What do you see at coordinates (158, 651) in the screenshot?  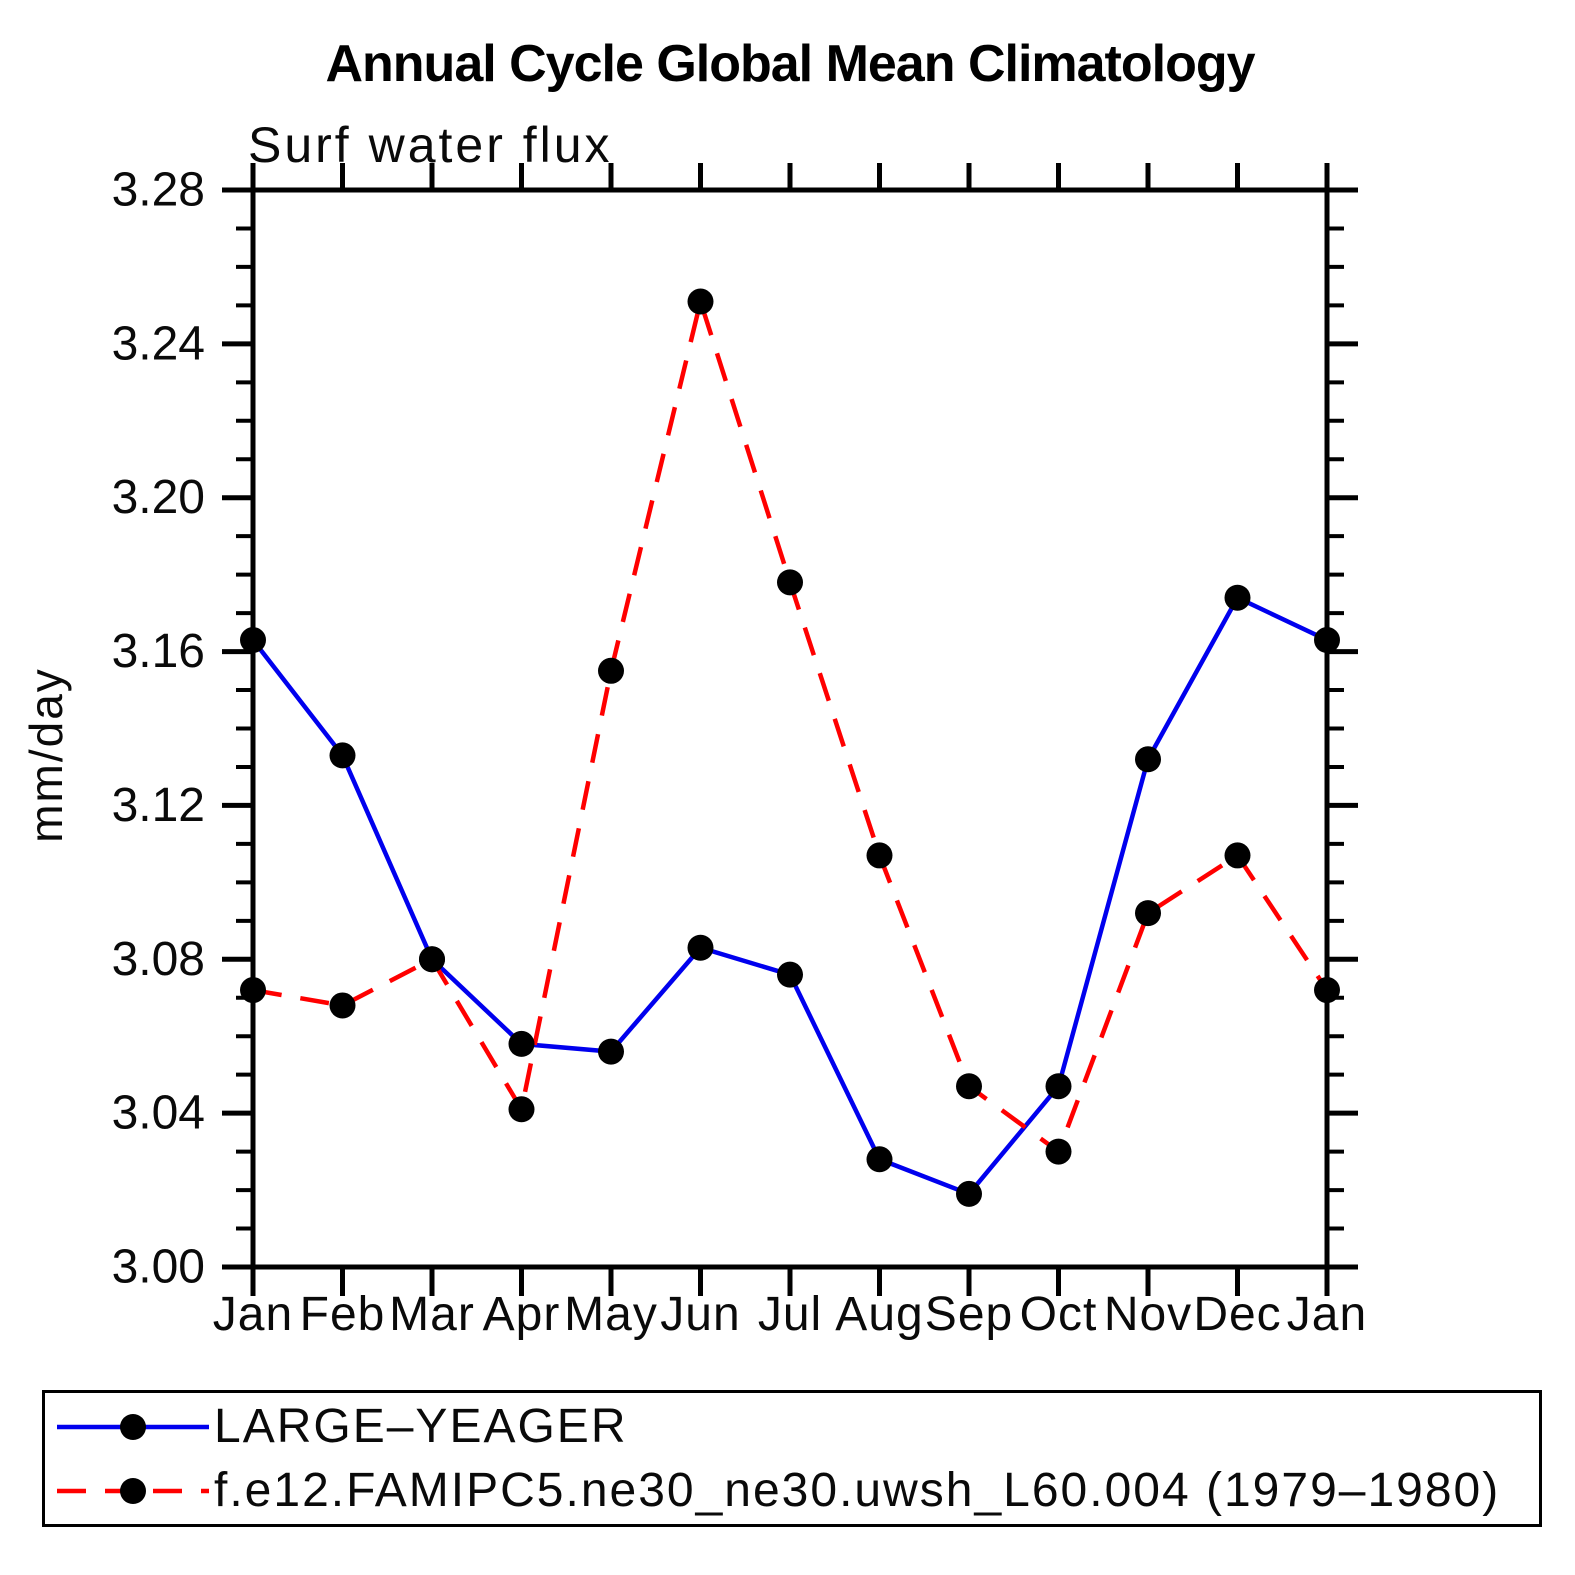 I see `y-tick-label: 3.16` at bounding box center [158, 651].